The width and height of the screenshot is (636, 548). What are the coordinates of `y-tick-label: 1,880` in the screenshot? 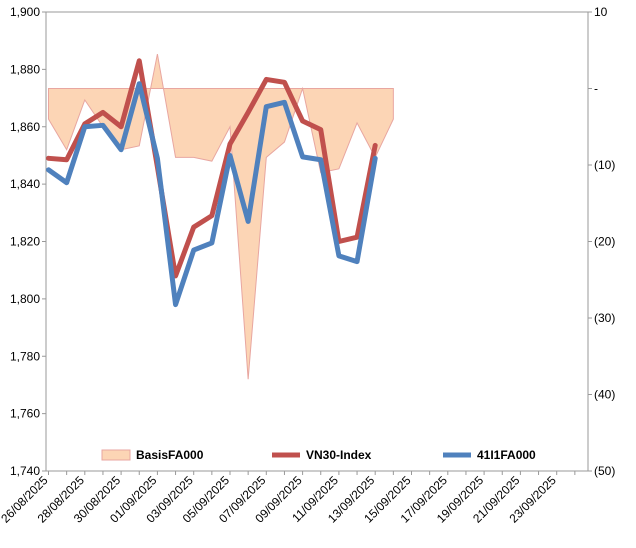 It's located at (25, 69).